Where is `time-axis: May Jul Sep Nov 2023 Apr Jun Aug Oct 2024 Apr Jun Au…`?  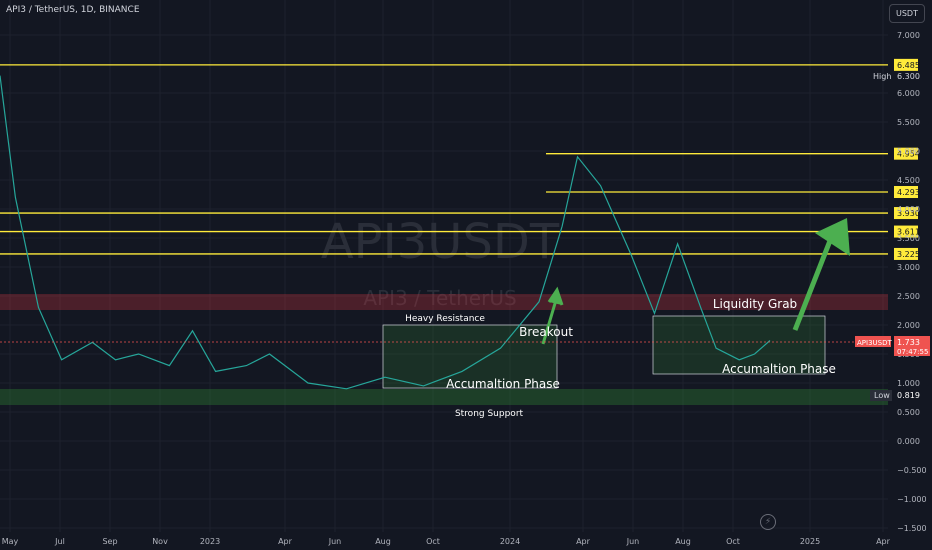 time-axis: May Jul Sep Nov 2023 Apr Jun Aug Oct 2024 Apr Jun Au… is located at coordinates (446, 541).